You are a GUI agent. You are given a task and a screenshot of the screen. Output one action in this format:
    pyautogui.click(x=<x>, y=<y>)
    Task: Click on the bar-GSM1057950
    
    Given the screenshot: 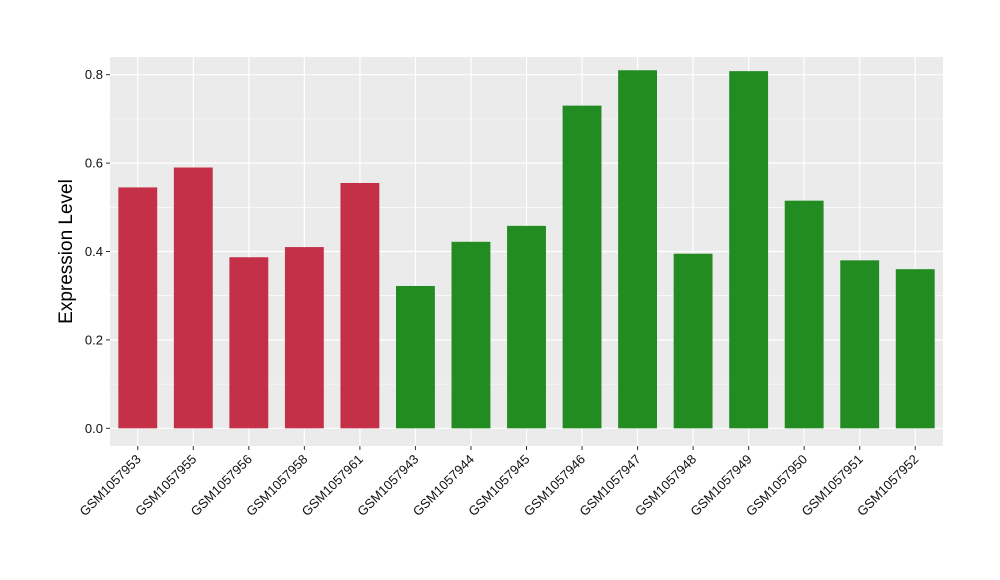 What is the action you would take?
    pyautogui.click(x=804, y=314)
    